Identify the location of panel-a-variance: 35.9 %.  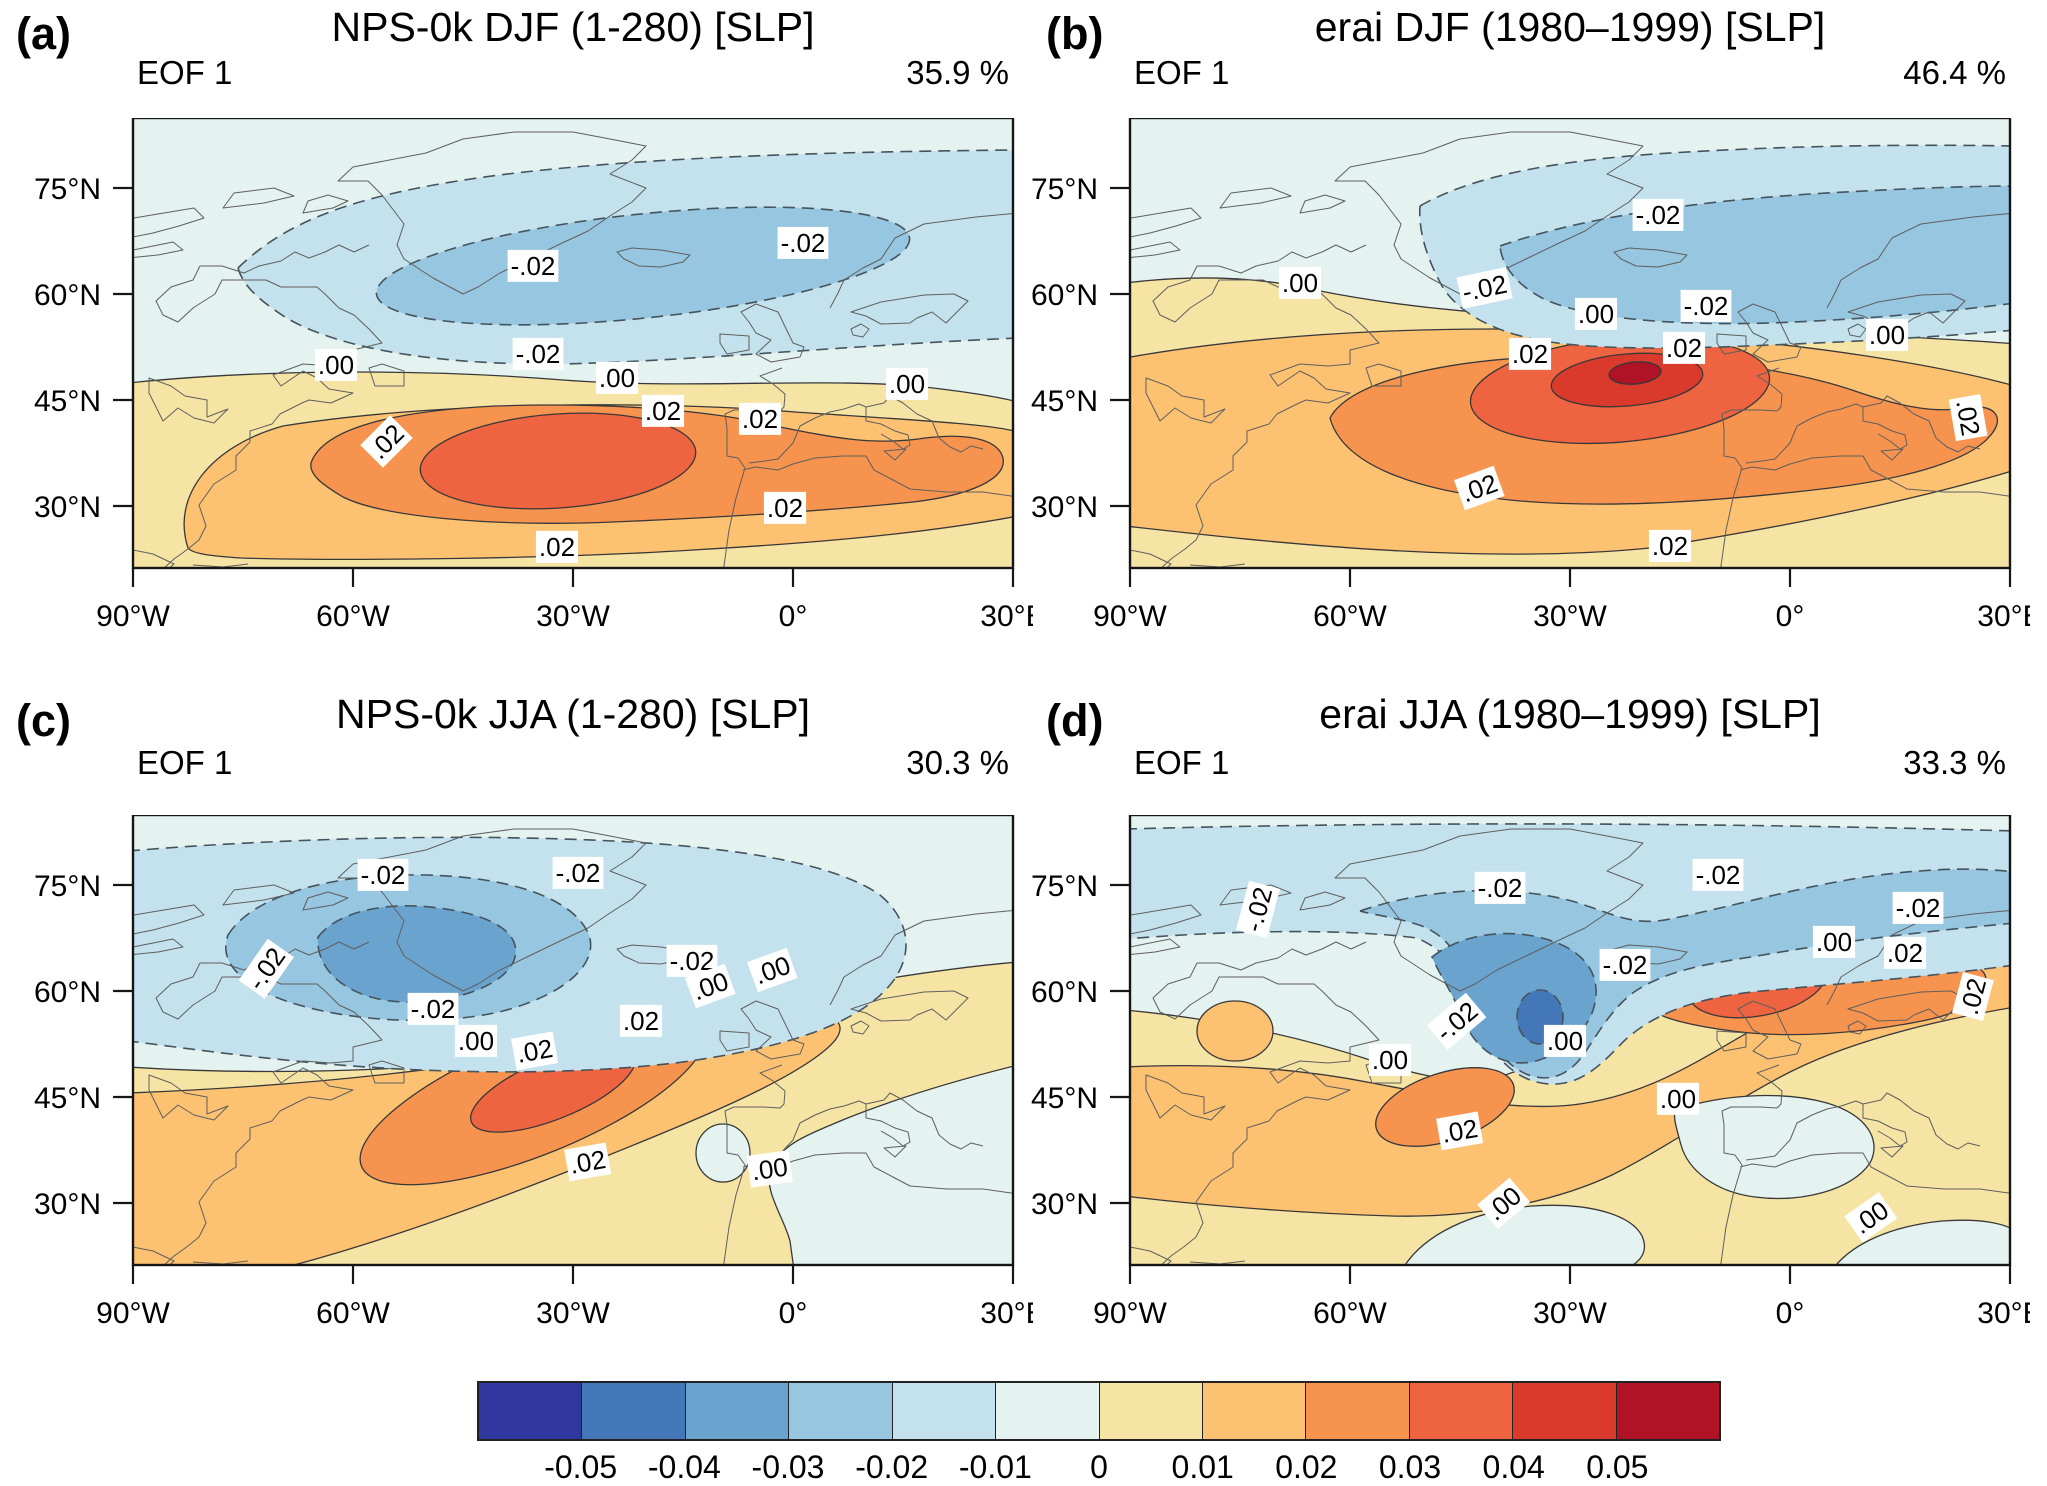
(957, 72).